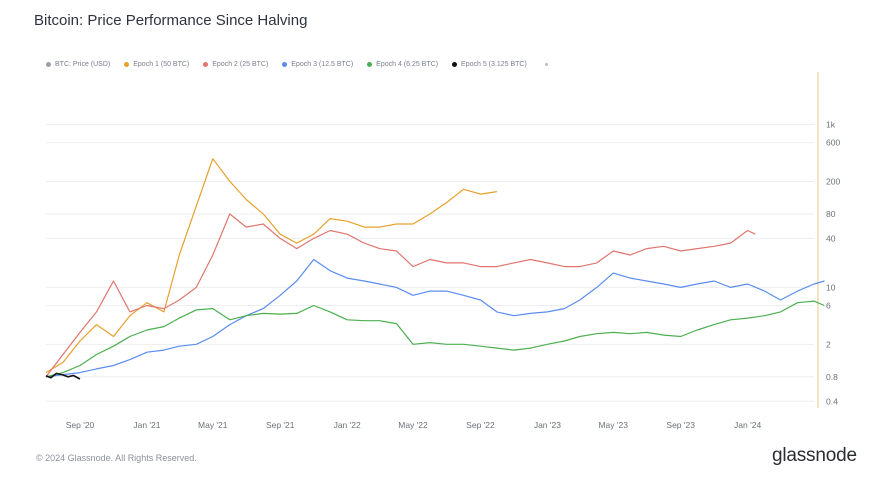 The image size is (870, 489). I want to click on legend-label: BTC: Price (USD), so click(83, 64).